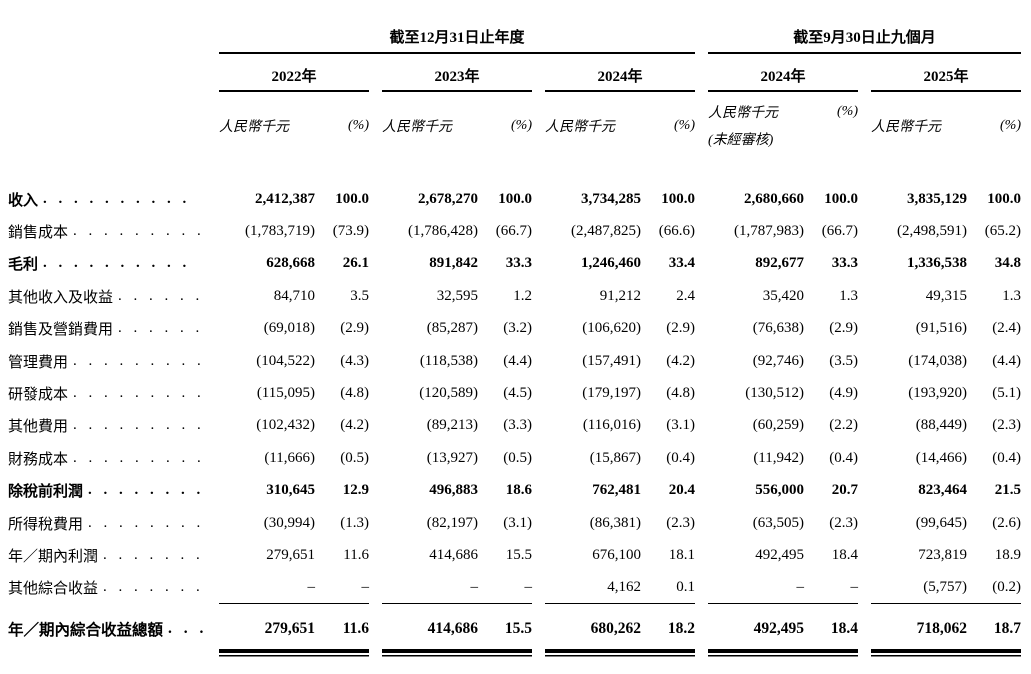  I want to click on period-group-nine-months-title: 截至9月30日止九個月, so click(864, 38).